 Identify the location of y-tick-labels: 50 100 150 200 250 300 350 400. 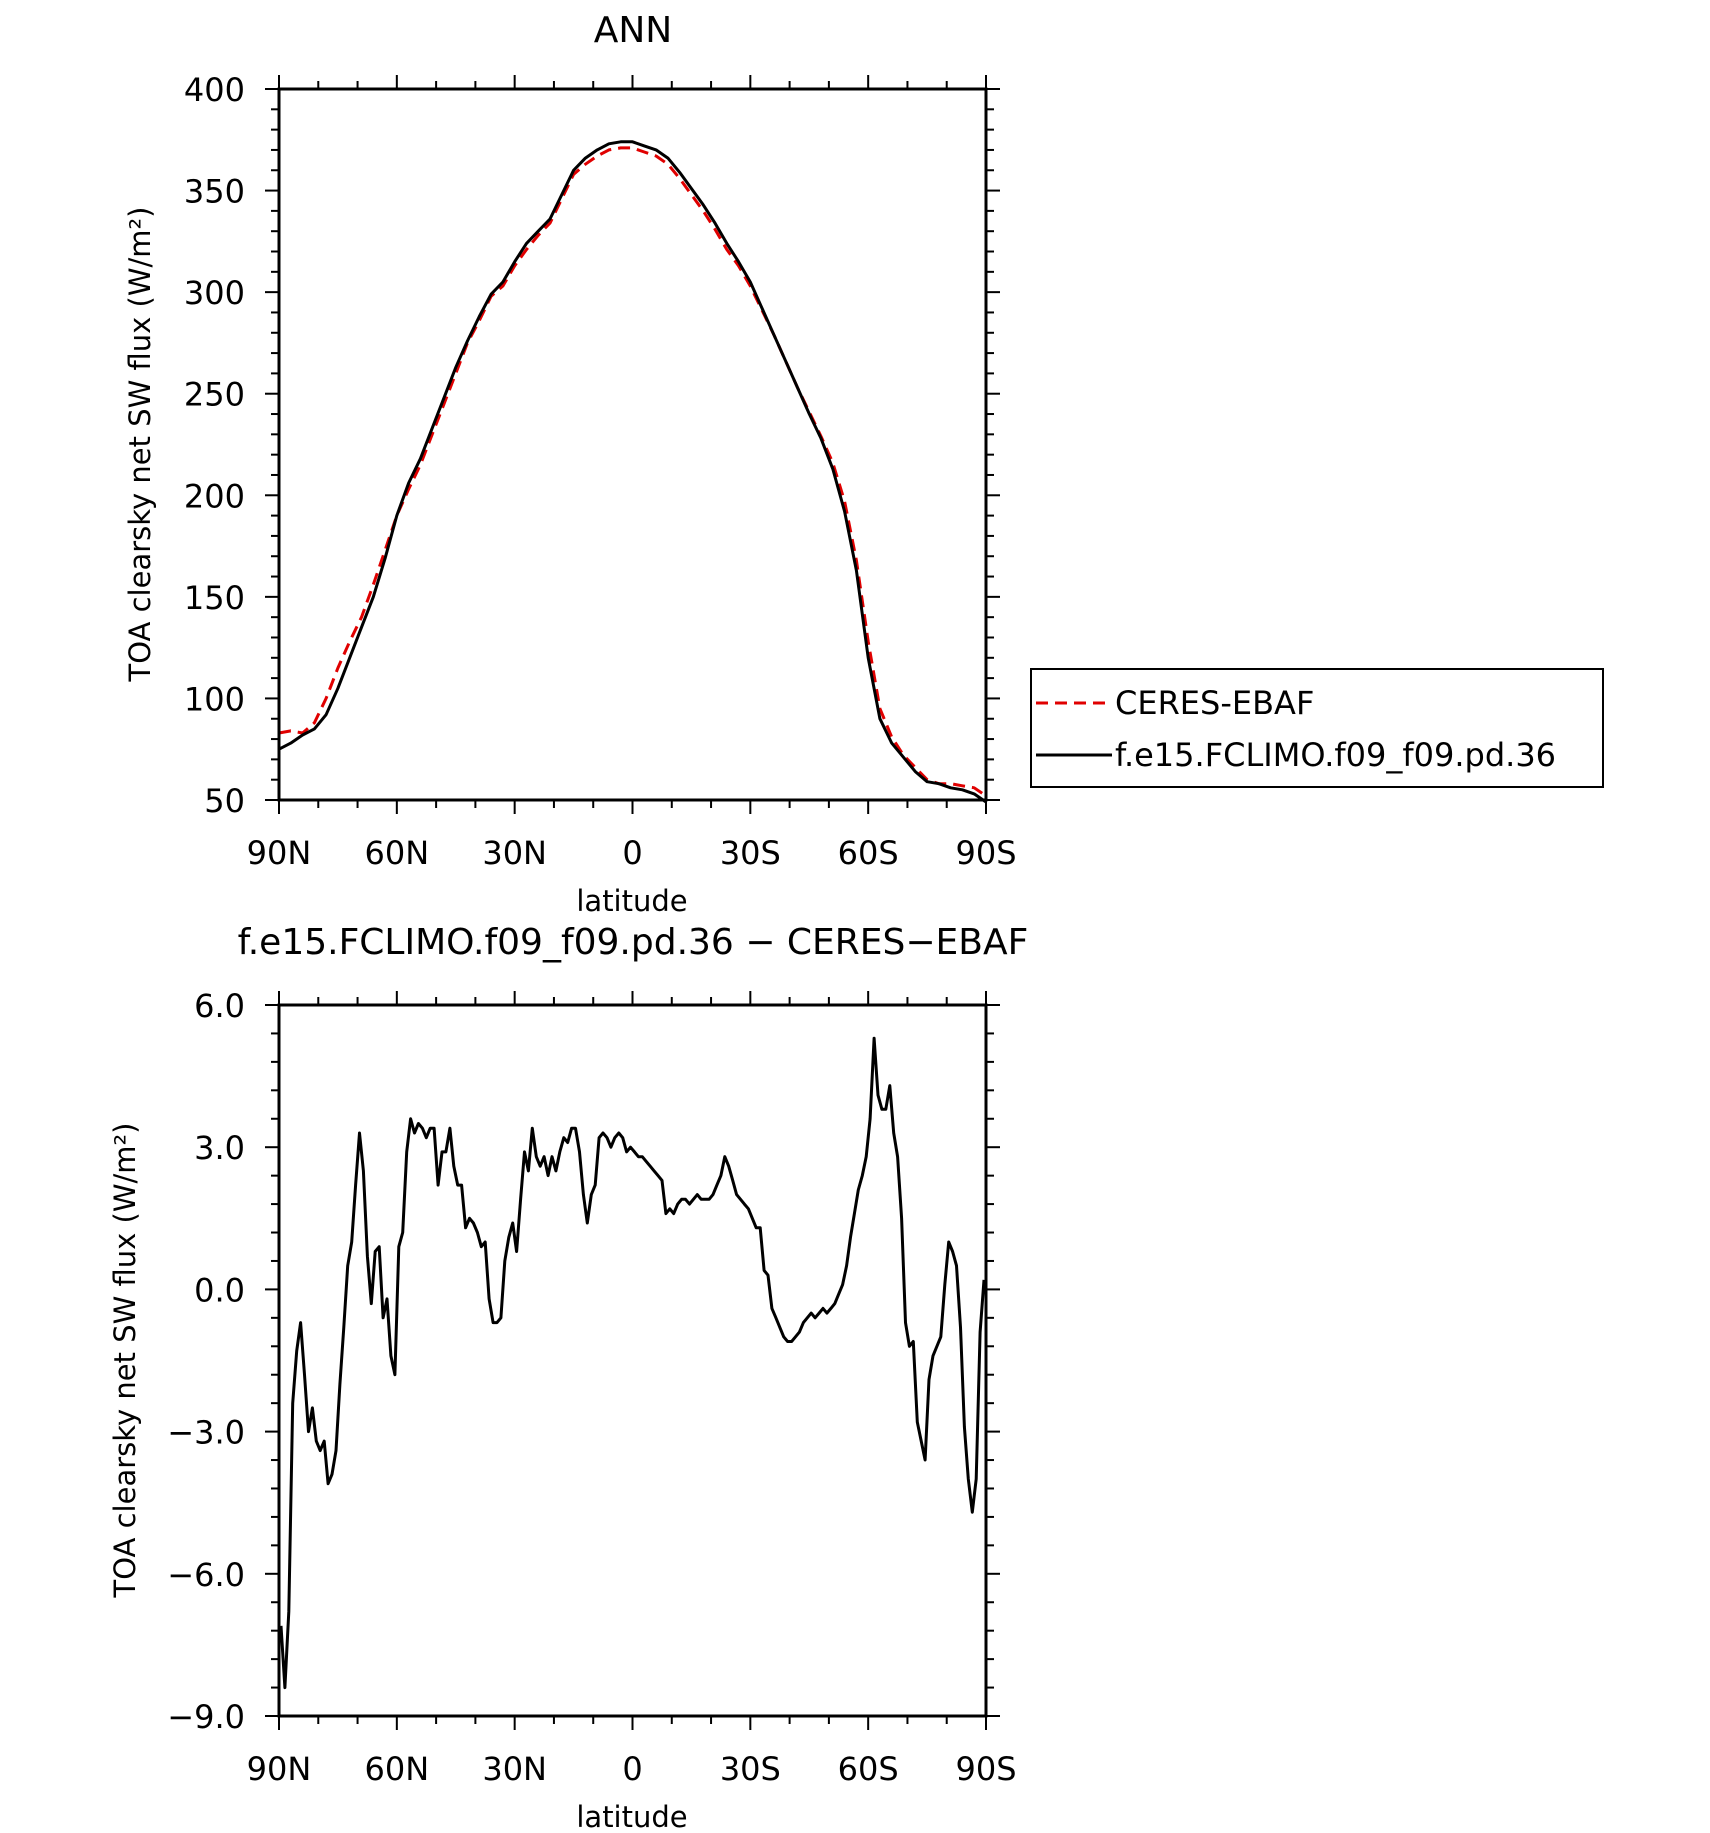
(214, 445).